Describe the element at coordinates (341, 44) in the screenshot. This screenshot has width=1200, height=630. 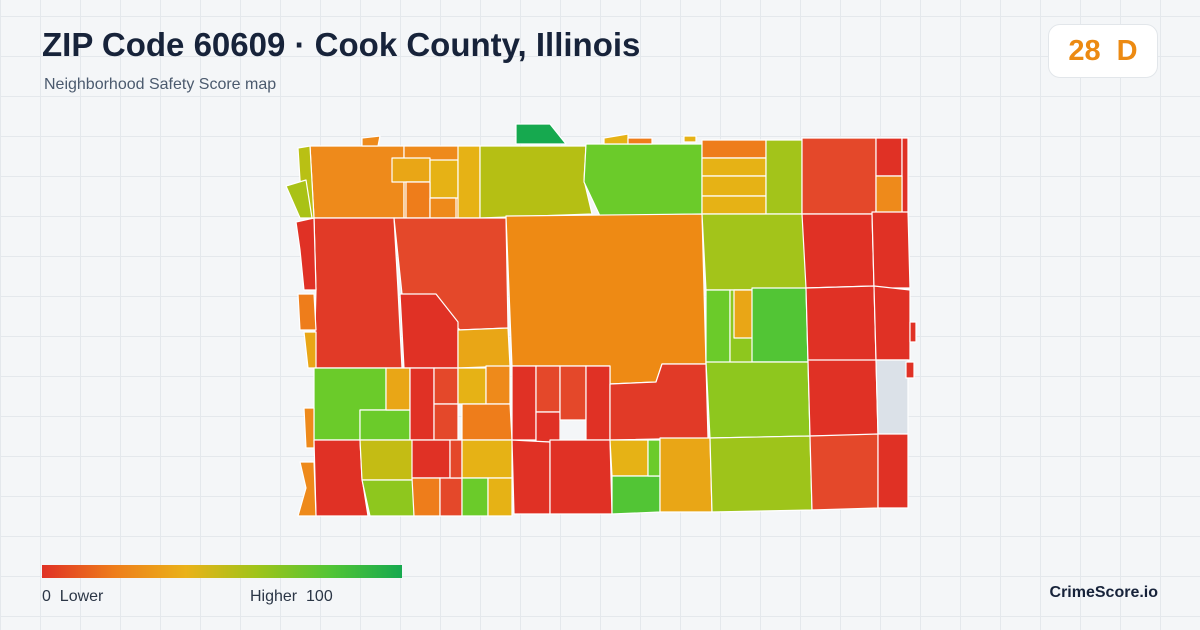
I see `page-title: ZIP Code 60609 · Cook County, Illinois` at that location.